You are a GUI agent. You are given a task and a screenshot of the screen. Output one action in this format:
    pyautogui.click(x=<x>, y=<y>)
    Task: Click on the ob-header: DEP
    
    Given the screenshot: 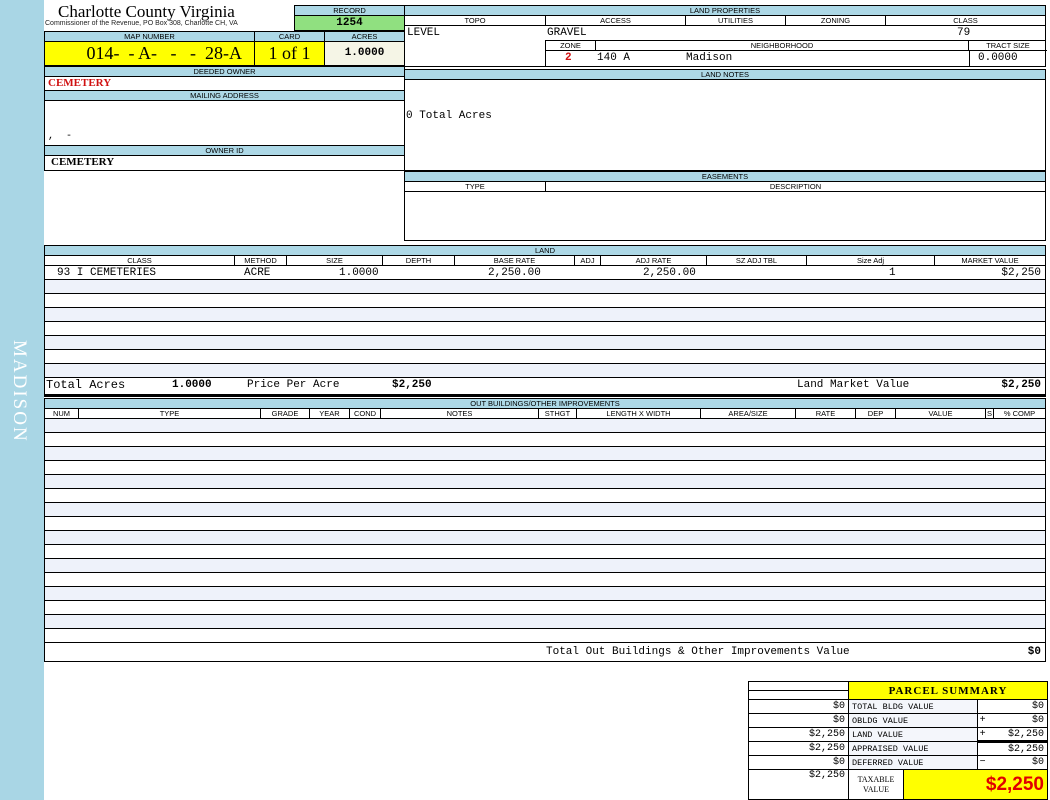 What is the action you would take?
    pyautogui.click(x=876, y=413)
    